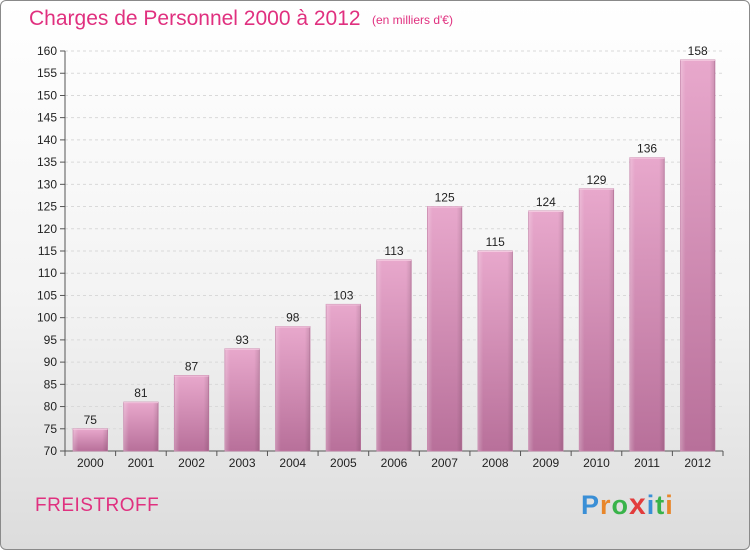  What do you see at coordinates (51, 451) in the screenshot?
I see `y-tick-label: 70` at bounding box center [51, 451].